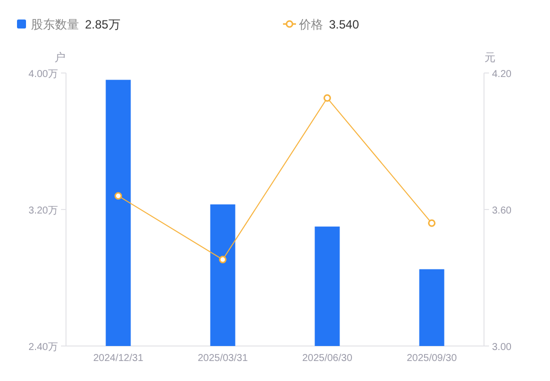  I want to click on legend-label: 股东数量, so click(55, 25).